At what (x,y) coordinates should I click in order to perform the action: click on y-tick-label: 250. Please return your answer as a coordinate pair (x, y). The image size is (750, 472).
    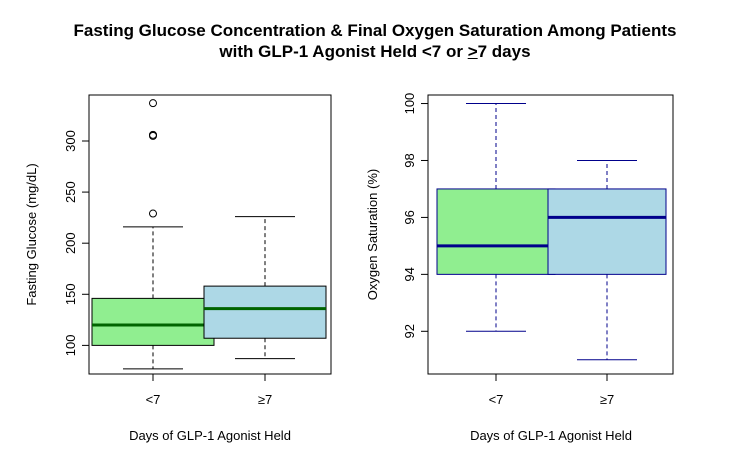
    Looking at the image, I should click on (70, 192).